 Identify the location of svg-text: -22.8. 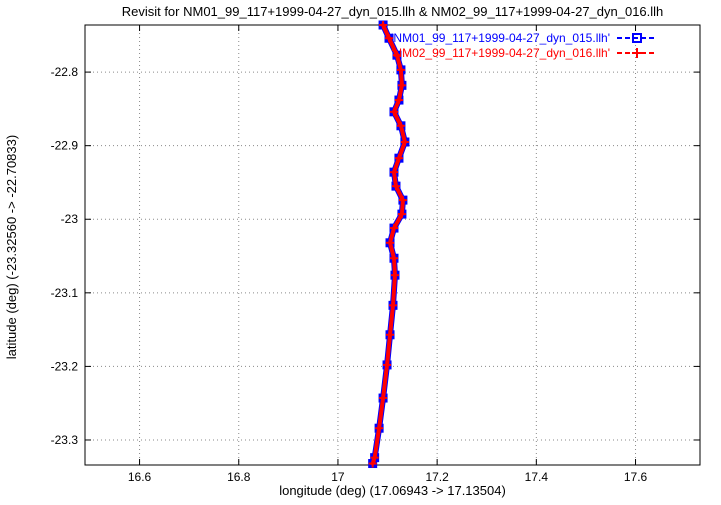
(65, 72).